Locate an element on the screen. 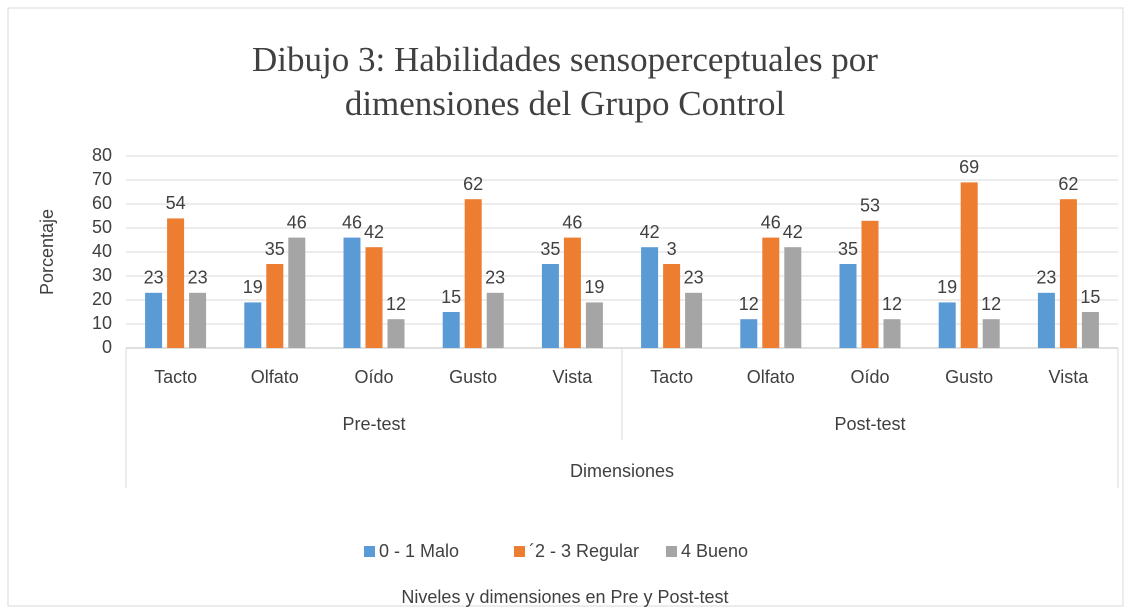 The image size is (1131, 612). y-tick-label: 30 is located at coordinates (102, 275).